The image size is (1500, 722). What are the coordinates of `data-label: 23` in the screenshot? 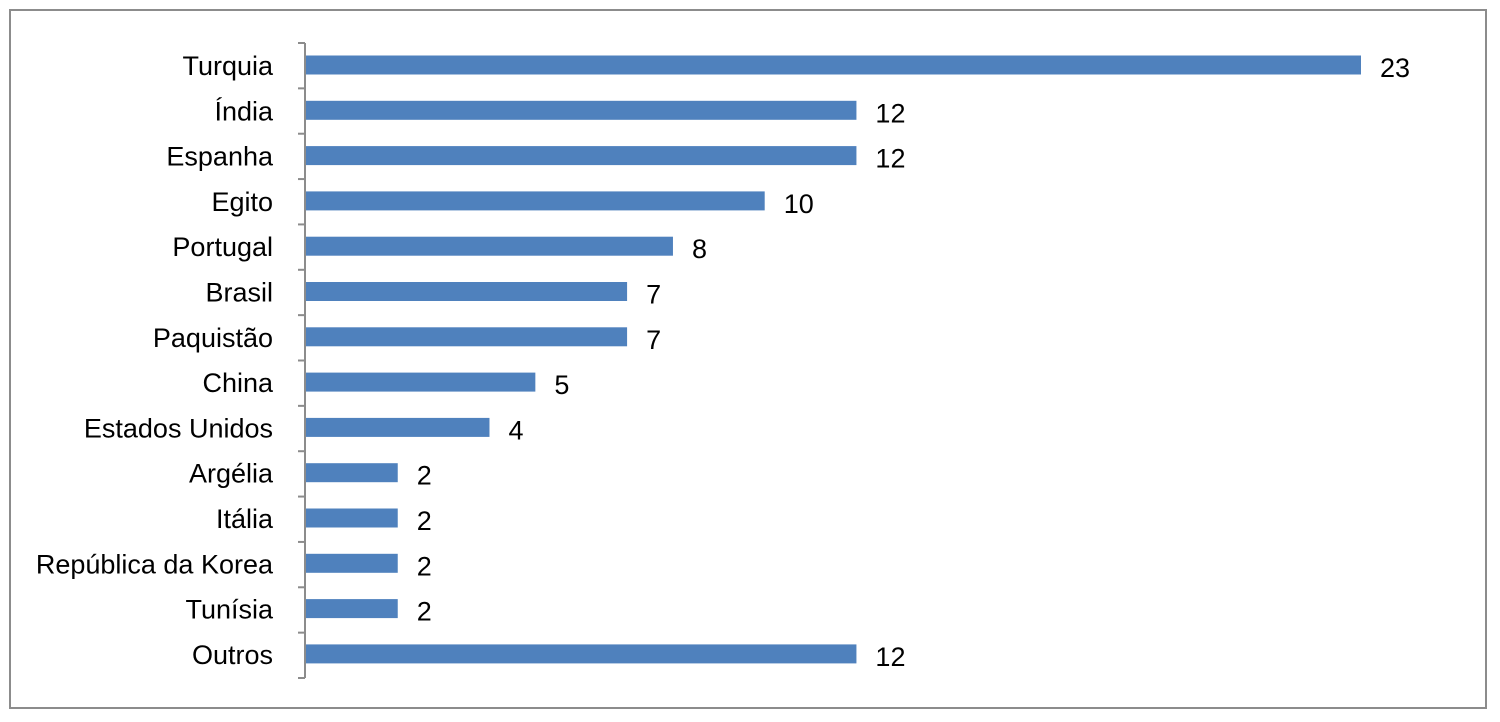 It's located at (1395, 68).